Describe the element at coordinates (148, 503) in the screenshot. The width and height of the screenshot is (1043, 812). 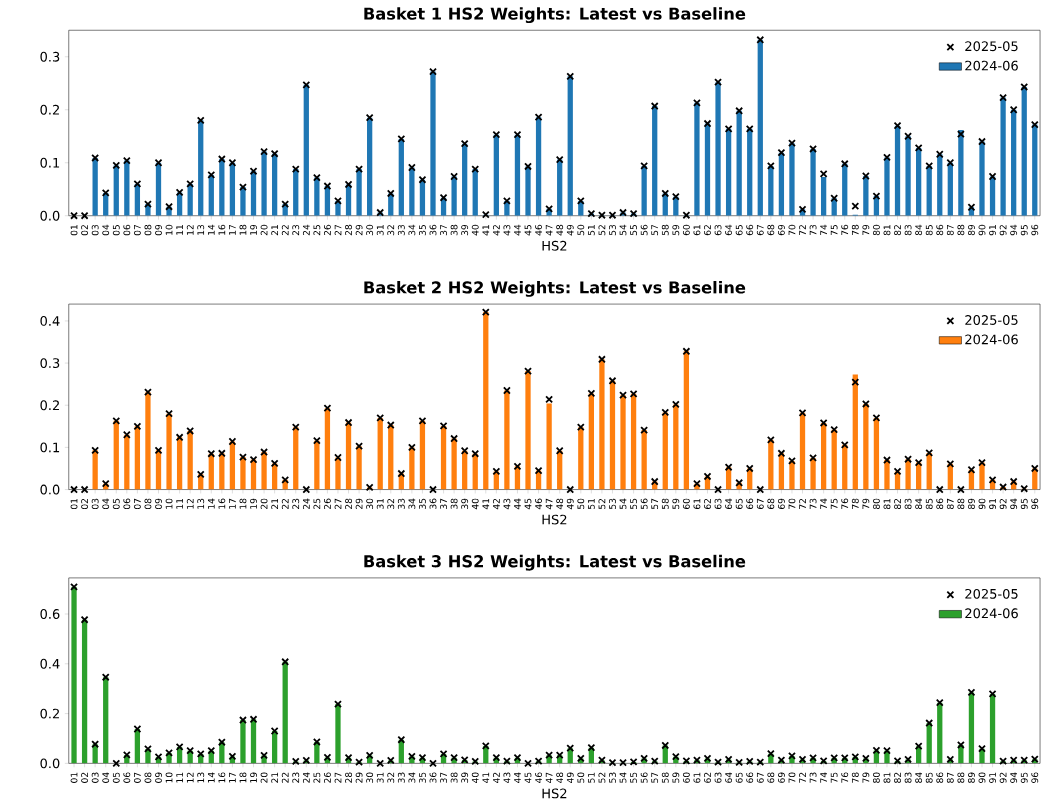
I see `x-tick-label: 08` at that location.